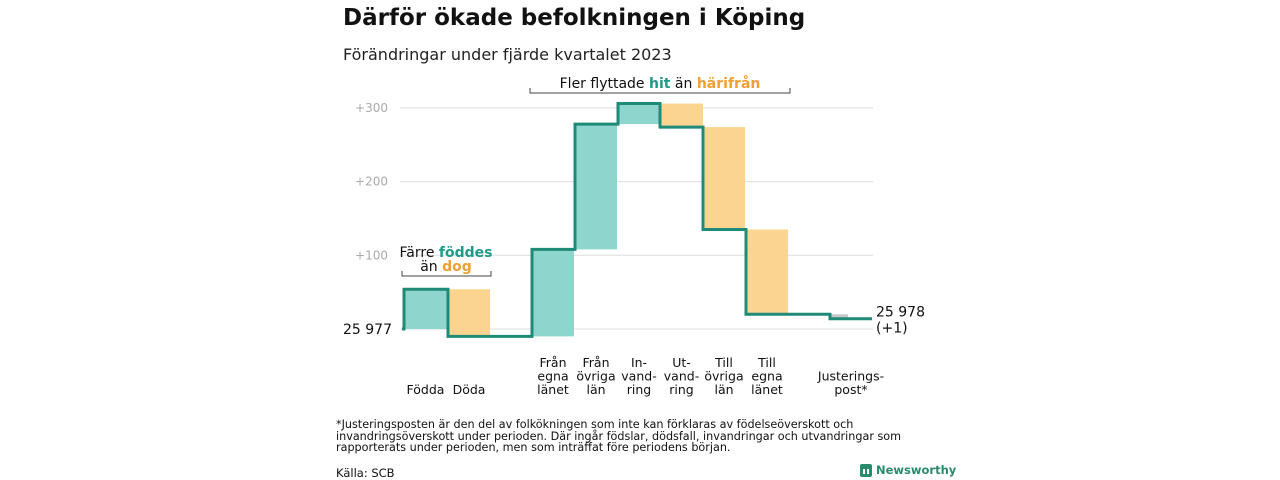  What do you see at coordinates (365, 473) in the screenshot?
I see `source-label: Källa: SCB` at bounding box center [365, 473].